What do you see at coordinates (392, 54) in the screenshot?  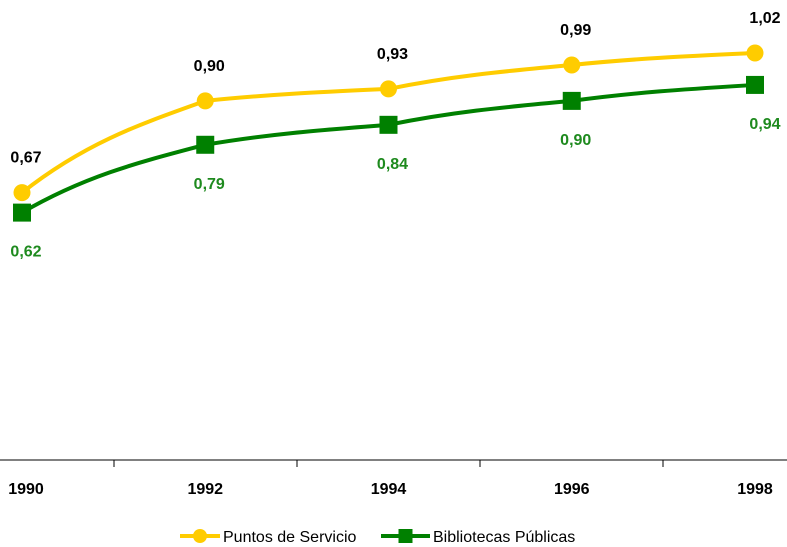 I see `data-label: 0,93` at bounding box center [392, 54].